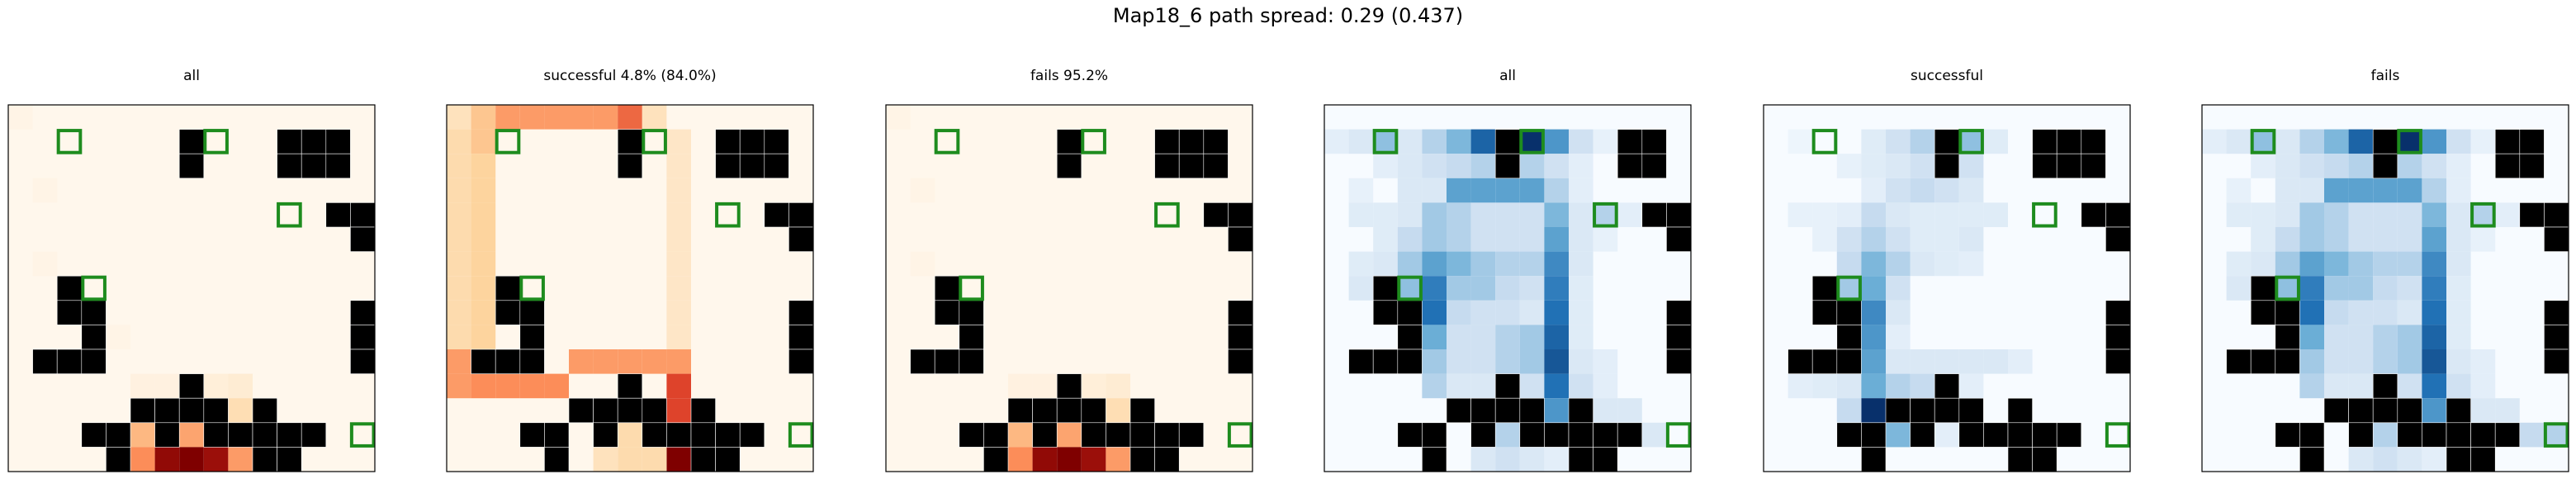 The width and height of the screenshot is (2576, 479). What do you see at coordinates (1069, 288) in the screenshot?
I see `axes-frame` at bounding box center [1069, 288].